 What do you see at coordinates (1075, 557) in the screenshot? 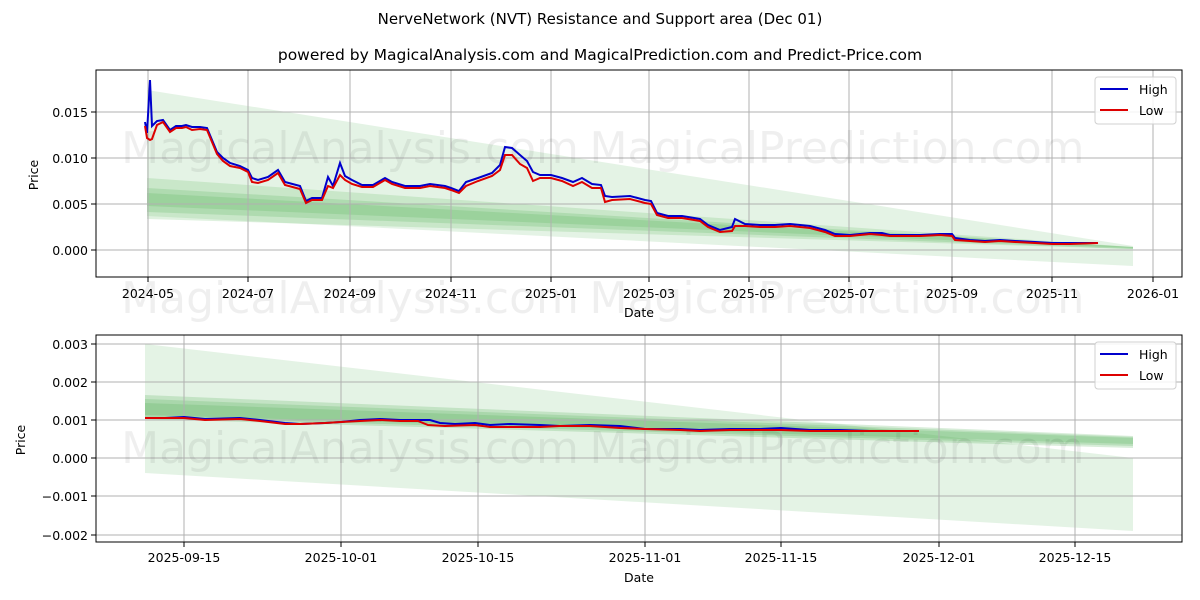
I see `svg-text: 2025-12-15` at bounding box center [1075, 557].